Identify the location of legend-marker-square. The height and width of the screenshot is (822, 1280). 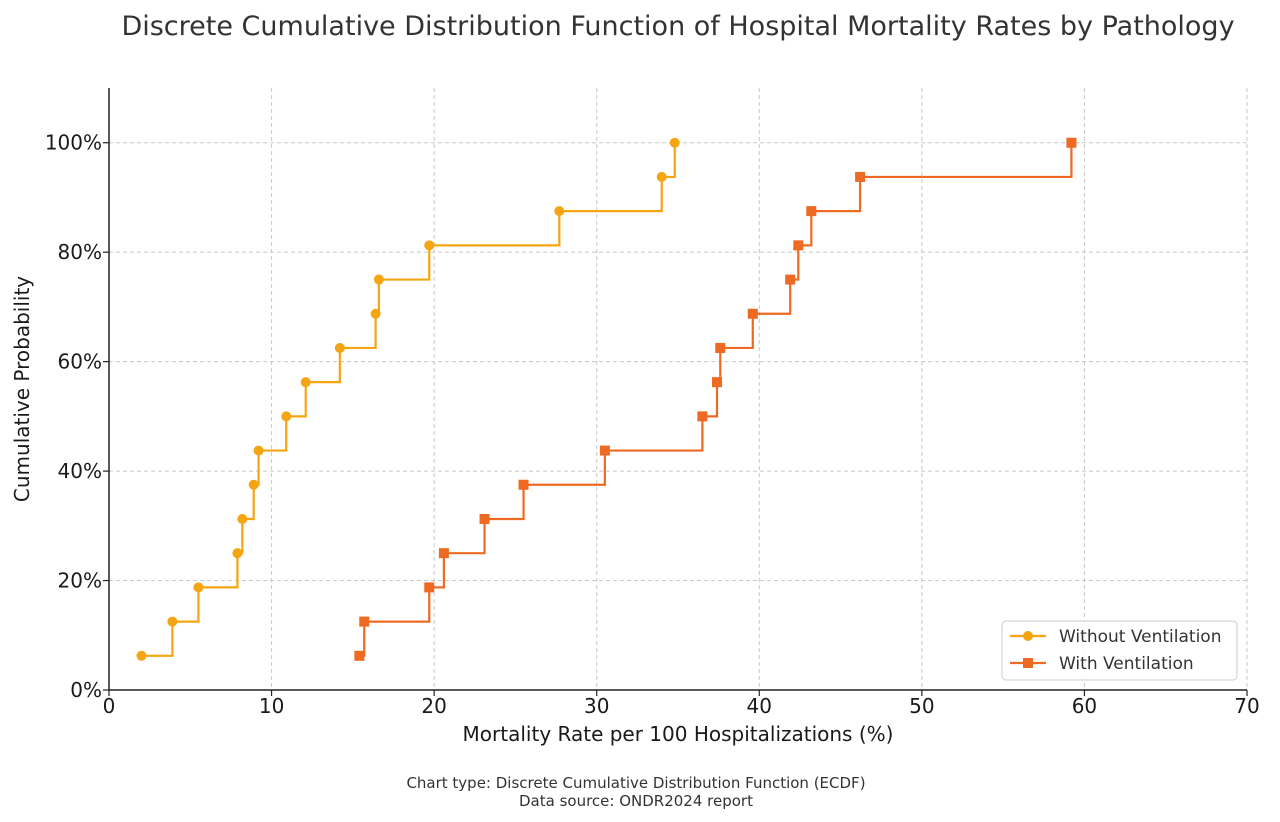
(1028, 663).